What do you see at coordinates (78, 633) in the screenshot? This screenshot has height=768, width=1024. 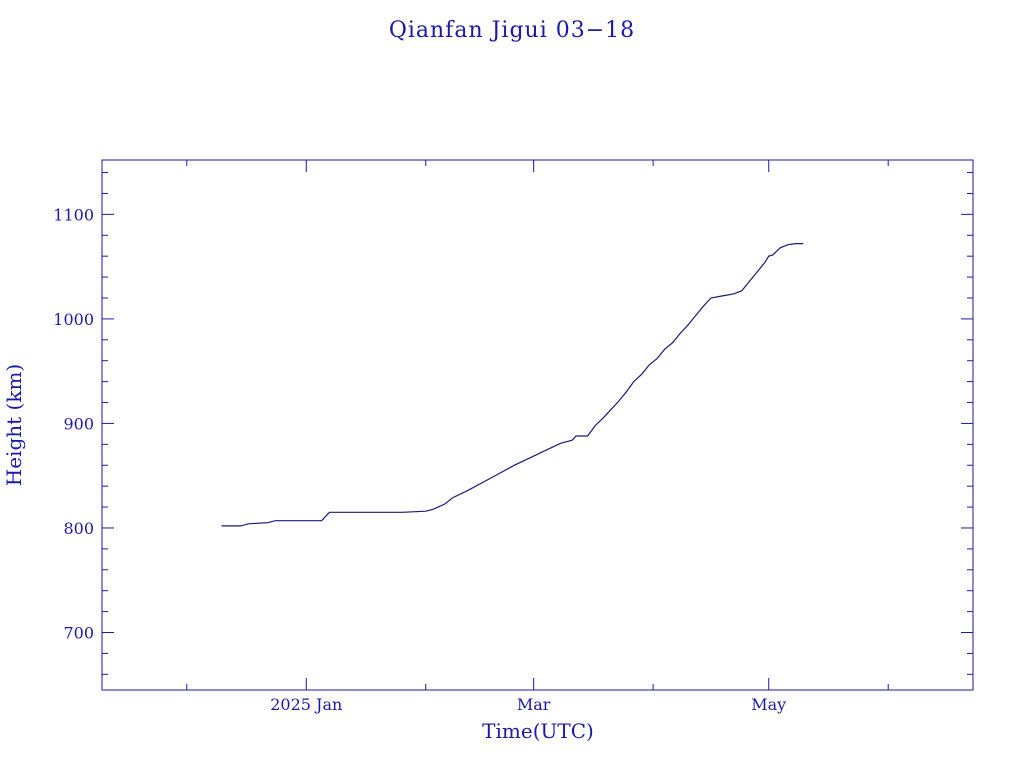 I see `y-tick-label: 700` at bounding box center [78, 633].